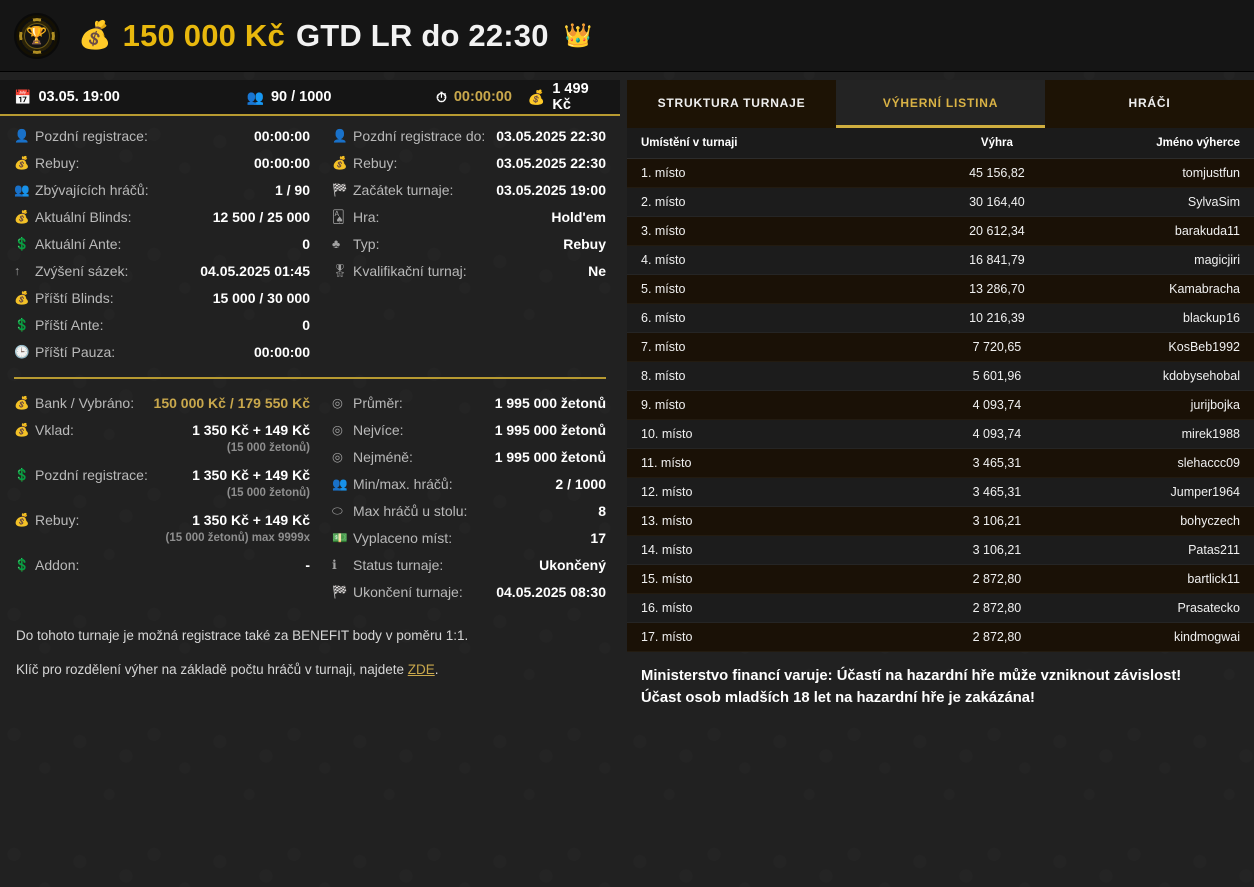 The width and height of the screenshot is (1254, 887). Describe the element at coordinates (22, 297) in the screenshot. I see `rebuy-coins-icon: 💰` at that location.